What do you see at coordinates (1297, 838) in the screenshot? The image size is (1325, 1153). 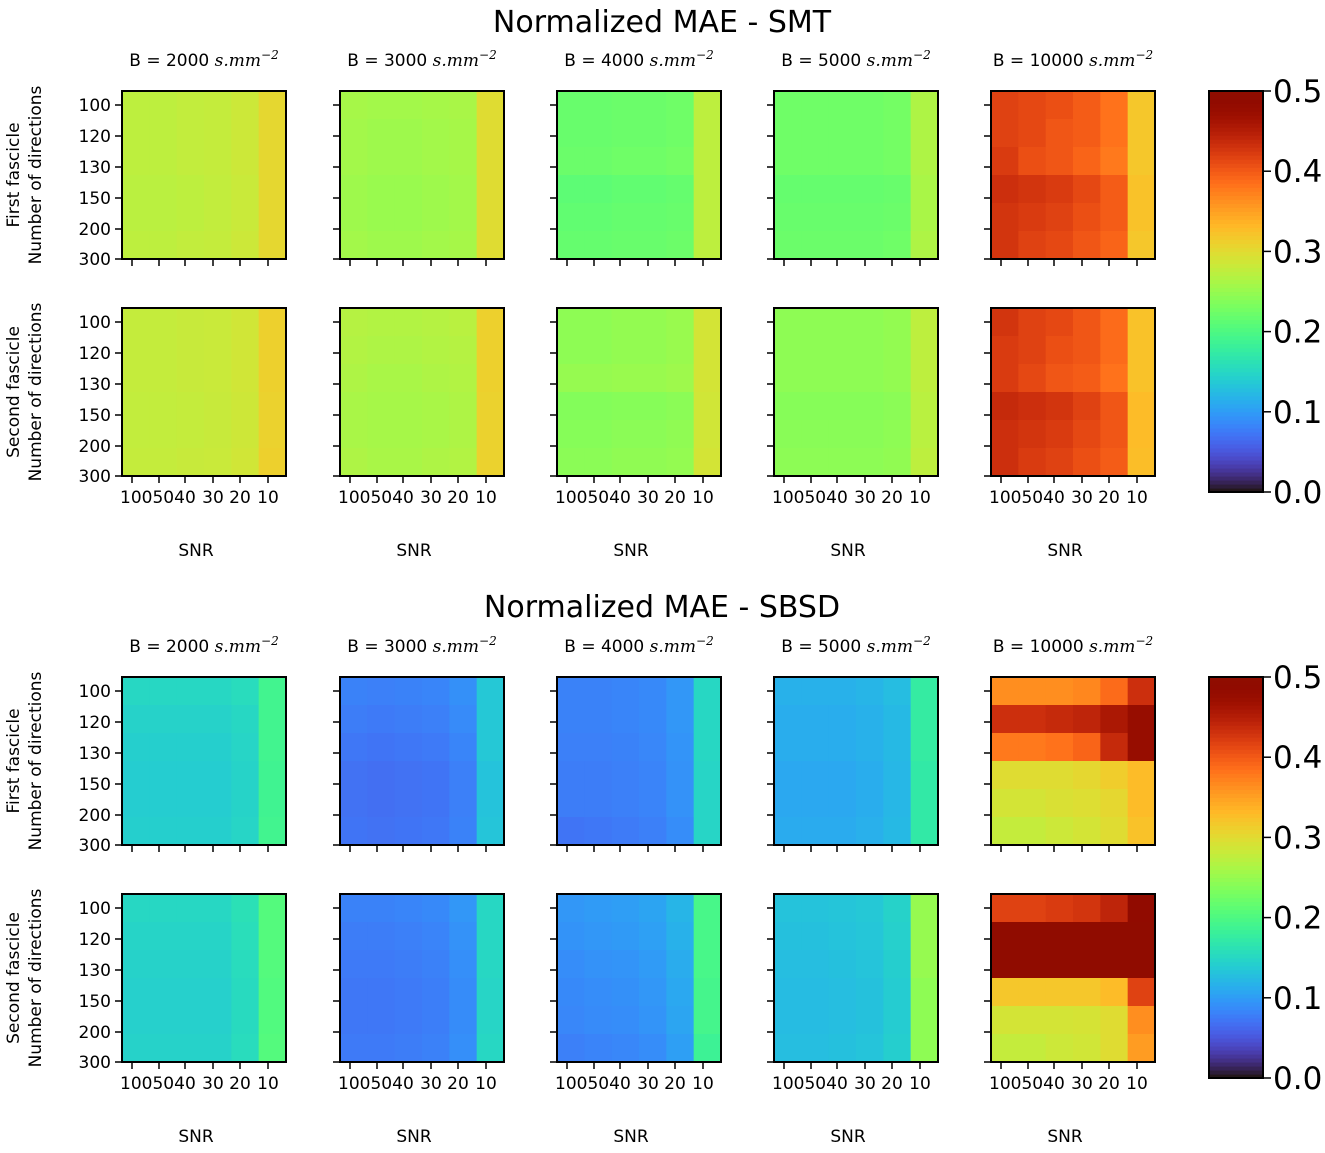 I see `colorbar-tick-label: 0.3` at bounding box center [1297, 838].